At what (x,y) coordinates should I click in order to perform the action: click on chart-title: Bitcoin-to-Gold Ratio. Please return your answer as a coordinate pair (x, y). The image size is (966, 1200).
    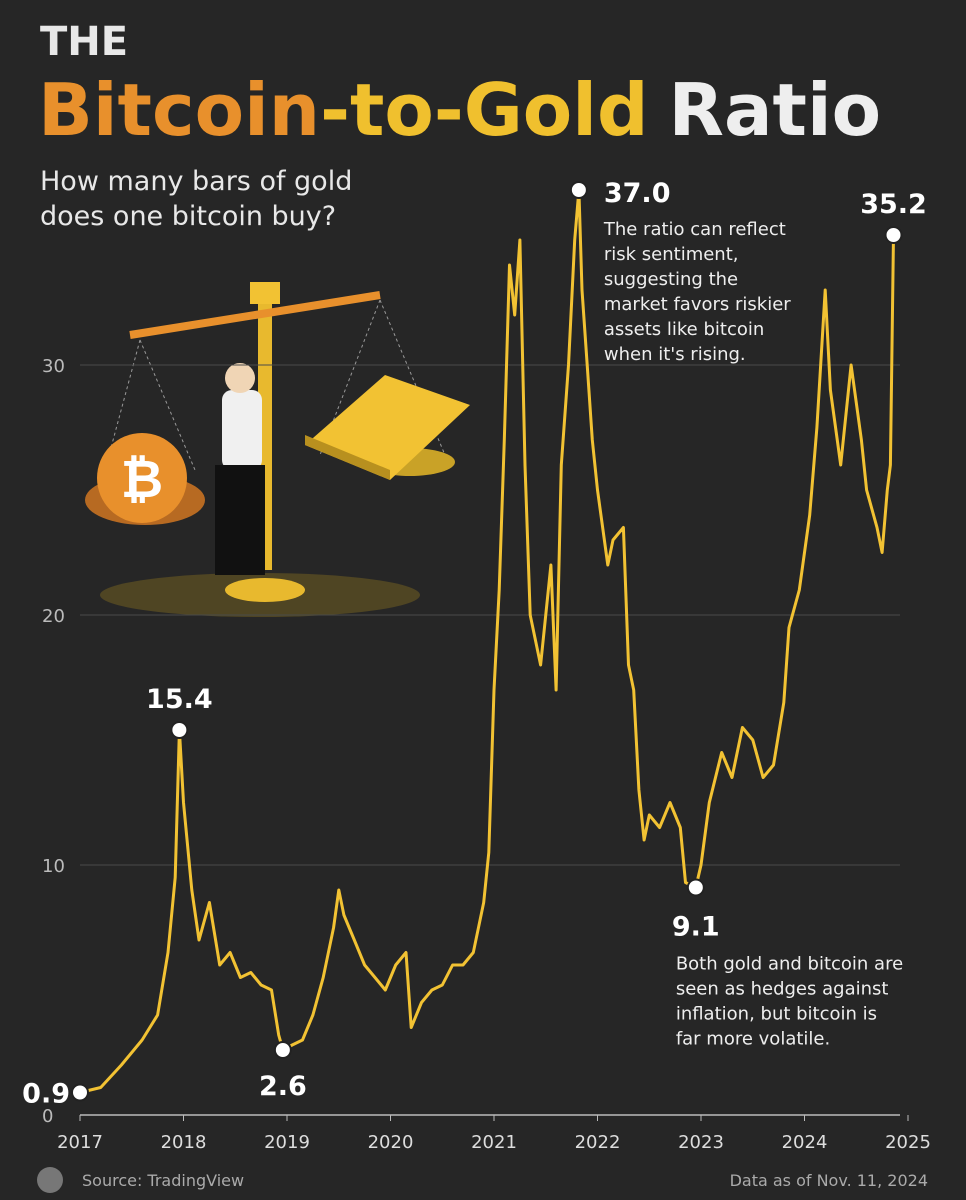
    Looking at the image, I should click on (459, 110).